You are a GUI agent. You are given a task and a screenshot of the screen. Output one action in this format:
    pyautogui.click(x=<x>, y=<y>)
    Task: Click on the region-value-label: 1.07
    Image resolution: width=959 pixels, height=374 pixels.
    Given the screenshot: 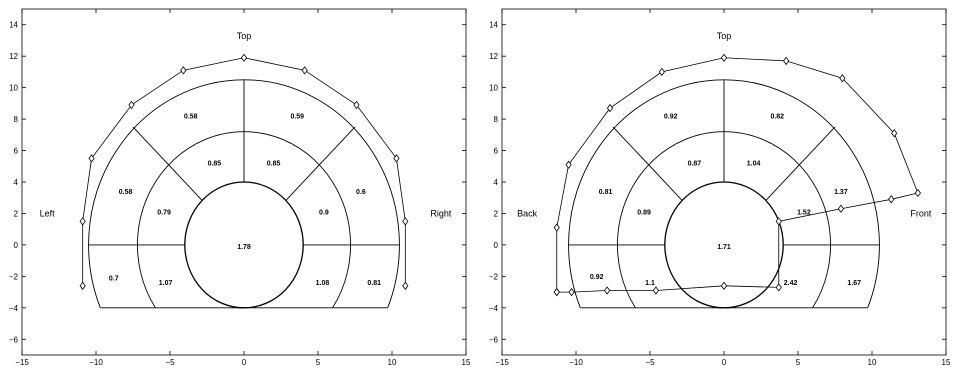 What is the action you would take?
    pyautogui.click(x=166, y=283)
    